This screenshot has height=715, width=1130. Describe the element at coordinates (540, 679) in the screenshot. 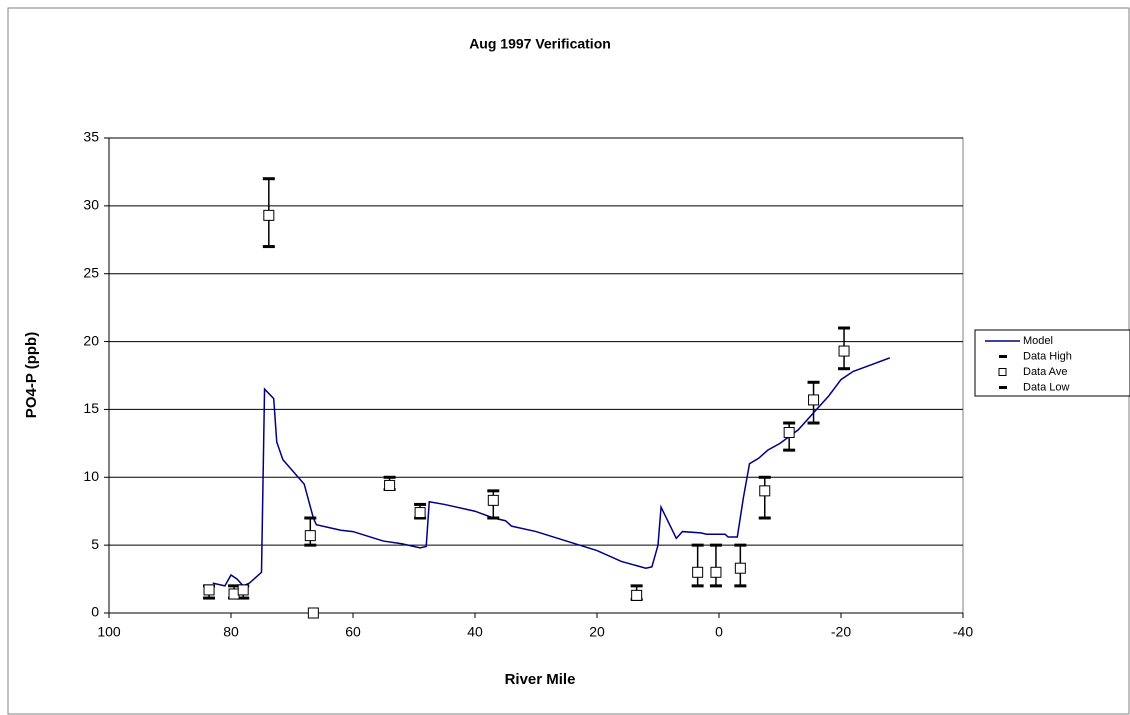

I see `x-axis-title: River Mile` at that location.